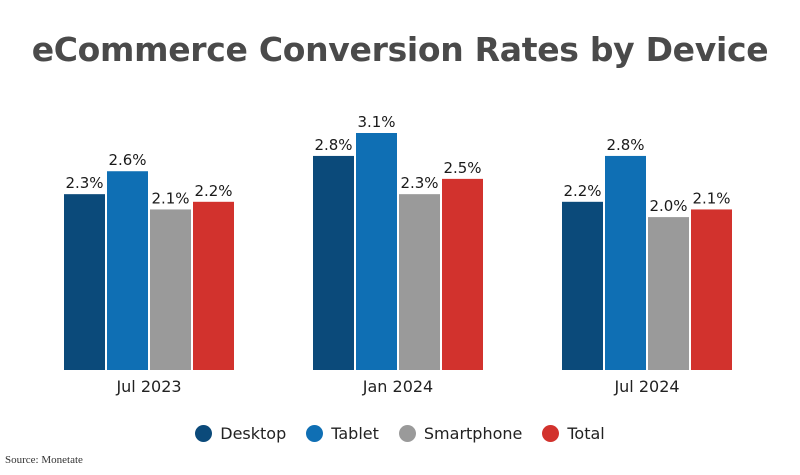 This screenshot has height=475, width=800. What do you see at coordinates (127, 160) in the screenshot?
I see `data-label-tablet-jul-2023: 2.6%` at bounding box center [127, 160].